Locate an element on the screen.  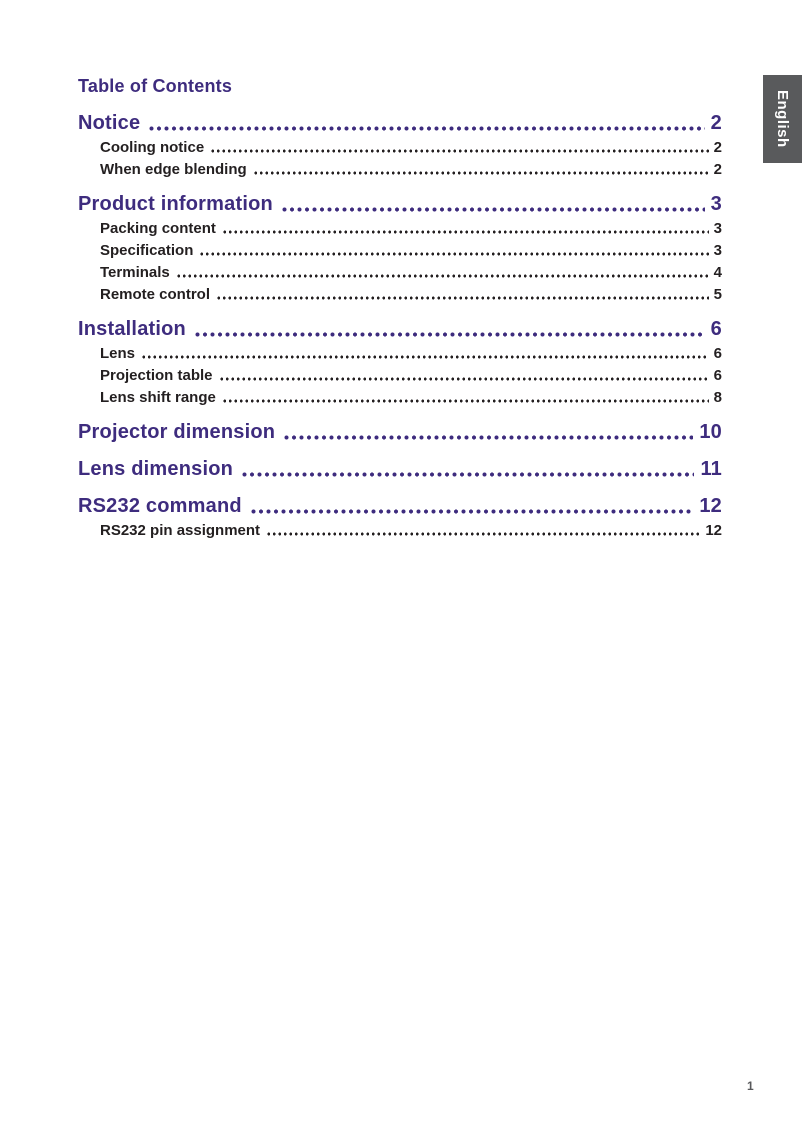
toc-entry-label: Notice is located at coordinates (109, 123).